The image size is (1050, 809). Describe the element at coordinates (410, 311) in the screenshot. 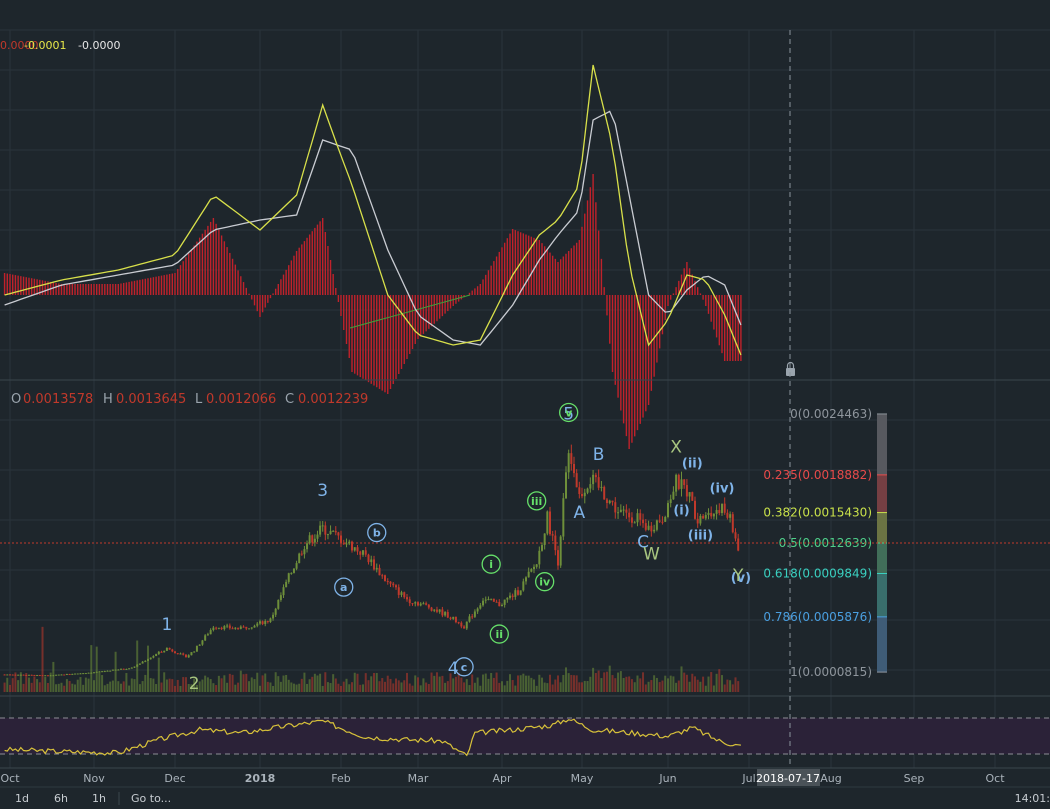

I see `macd-trendline` at that location.